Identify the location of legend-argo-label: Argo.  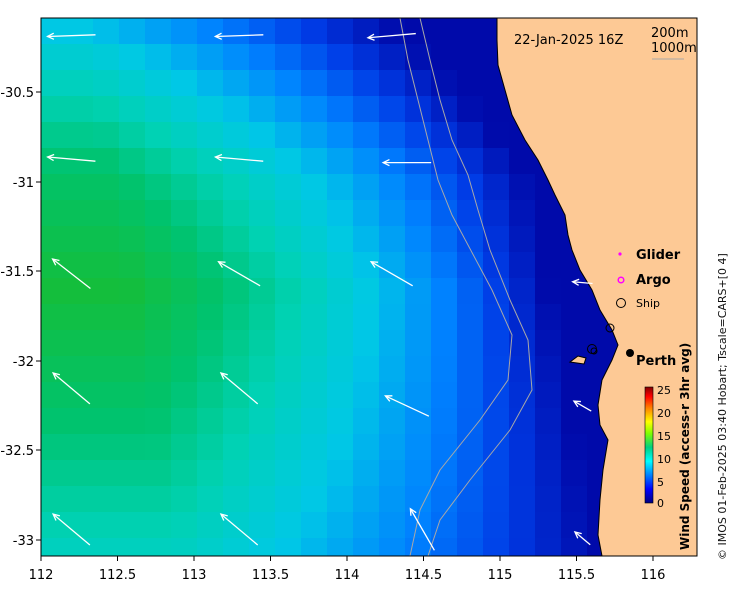
(653, 280).